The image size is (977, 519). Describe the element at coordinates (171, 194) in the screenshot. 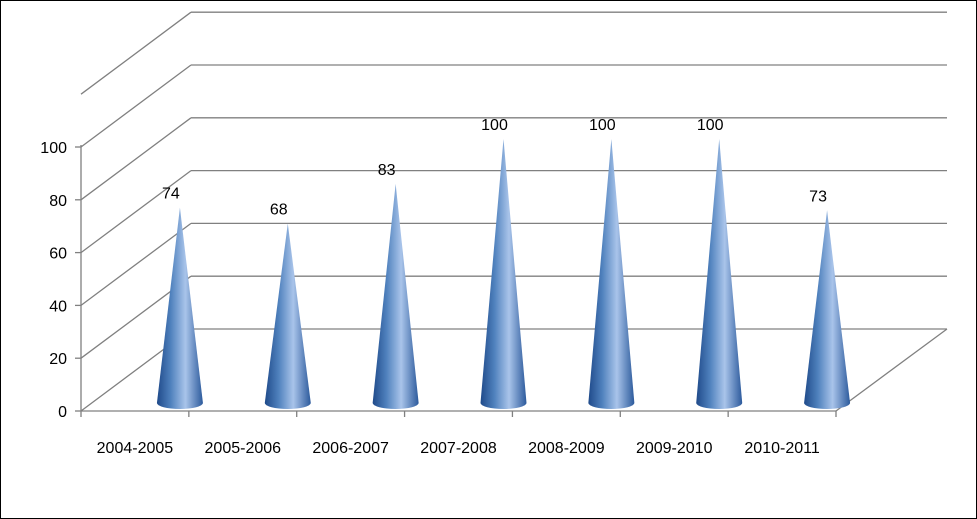

I see `data-label: 74` at that location.